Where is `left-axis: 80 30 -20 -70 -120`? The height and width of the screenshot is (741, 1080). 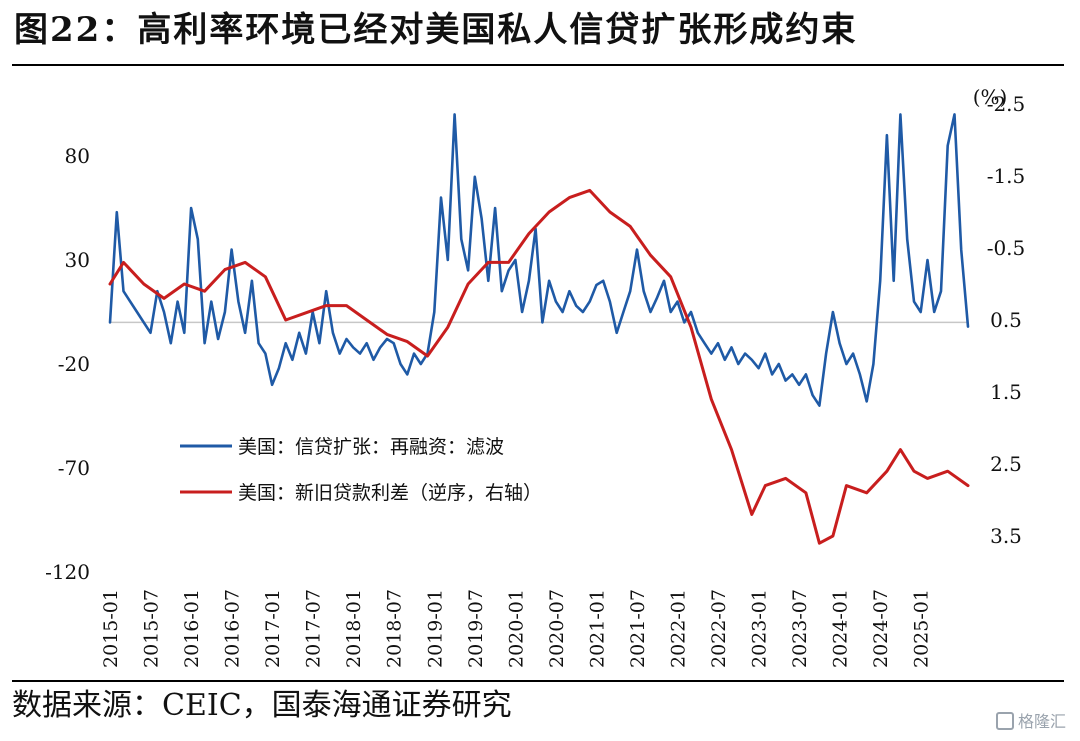 left-axis: 80 30 -20 -70 -120 is located at coordinates (67, 364).